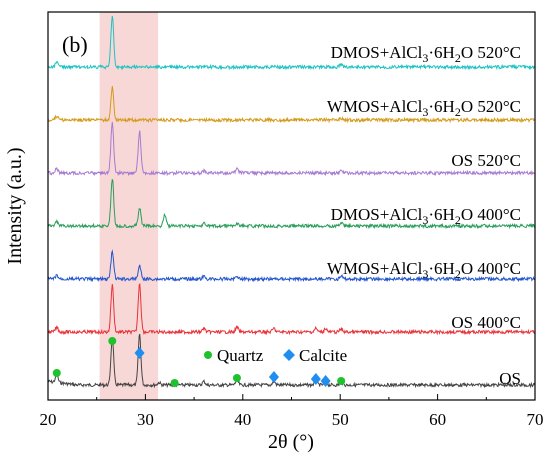  I want to click on series-label-os-520: OS 520°C, so click(486, 160).